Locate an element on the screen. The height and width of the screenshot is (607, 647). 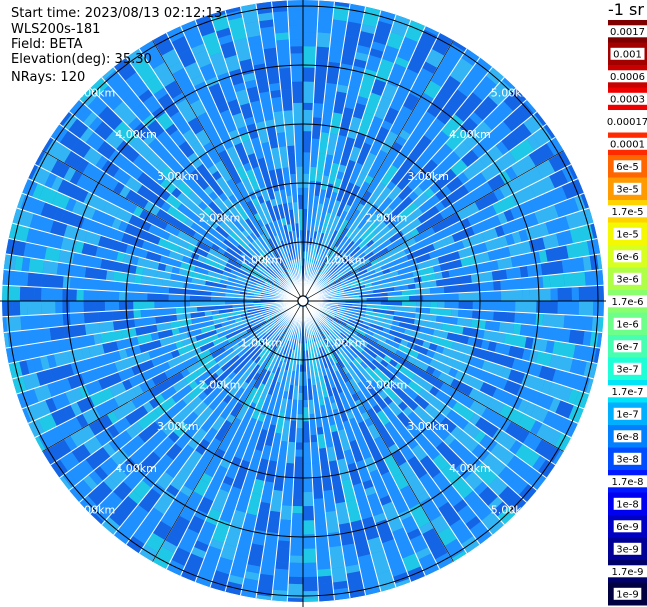
colorbar-label: 3e-8 is located at coordinates (627, 459).